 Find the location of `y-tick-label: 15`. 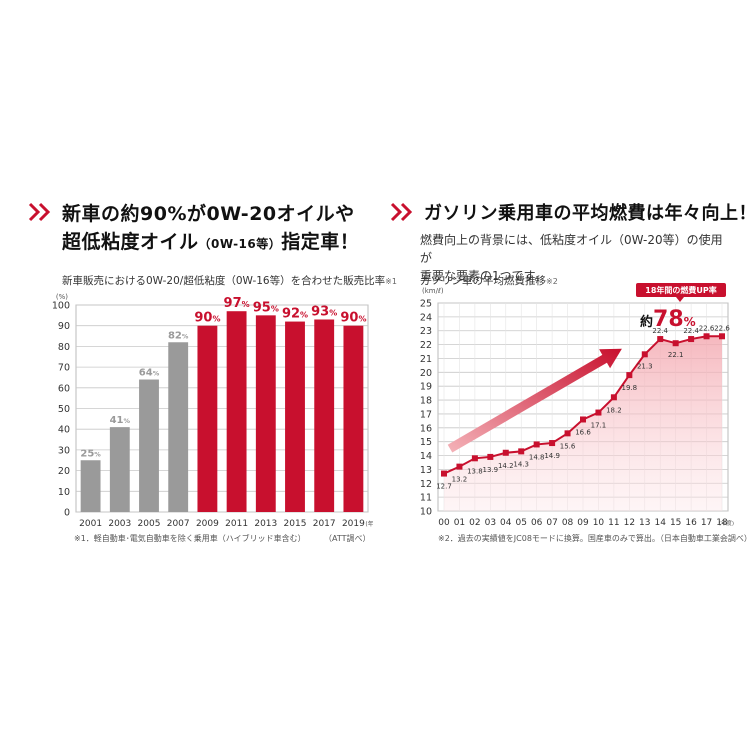

y-tick-label: 15 is located at coordinates (426, 442).